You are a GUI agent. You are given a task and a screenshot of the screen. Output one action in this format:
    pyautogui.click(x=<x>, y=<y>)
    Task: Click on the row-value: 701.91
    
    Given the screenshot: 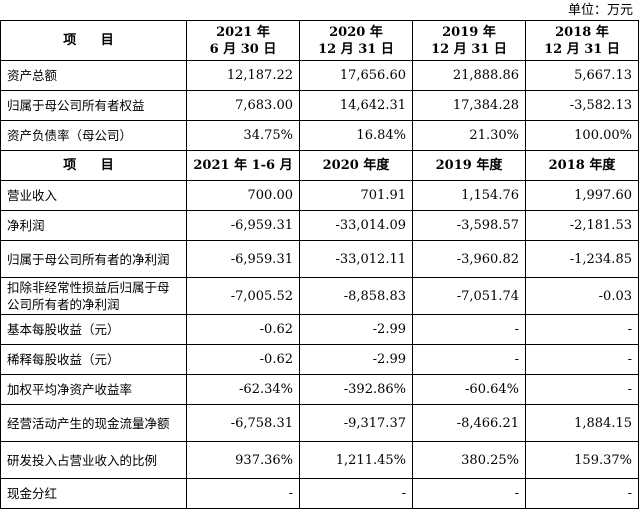 What is the action you would take?
    pyautogui.click(x=356, y=195)
    